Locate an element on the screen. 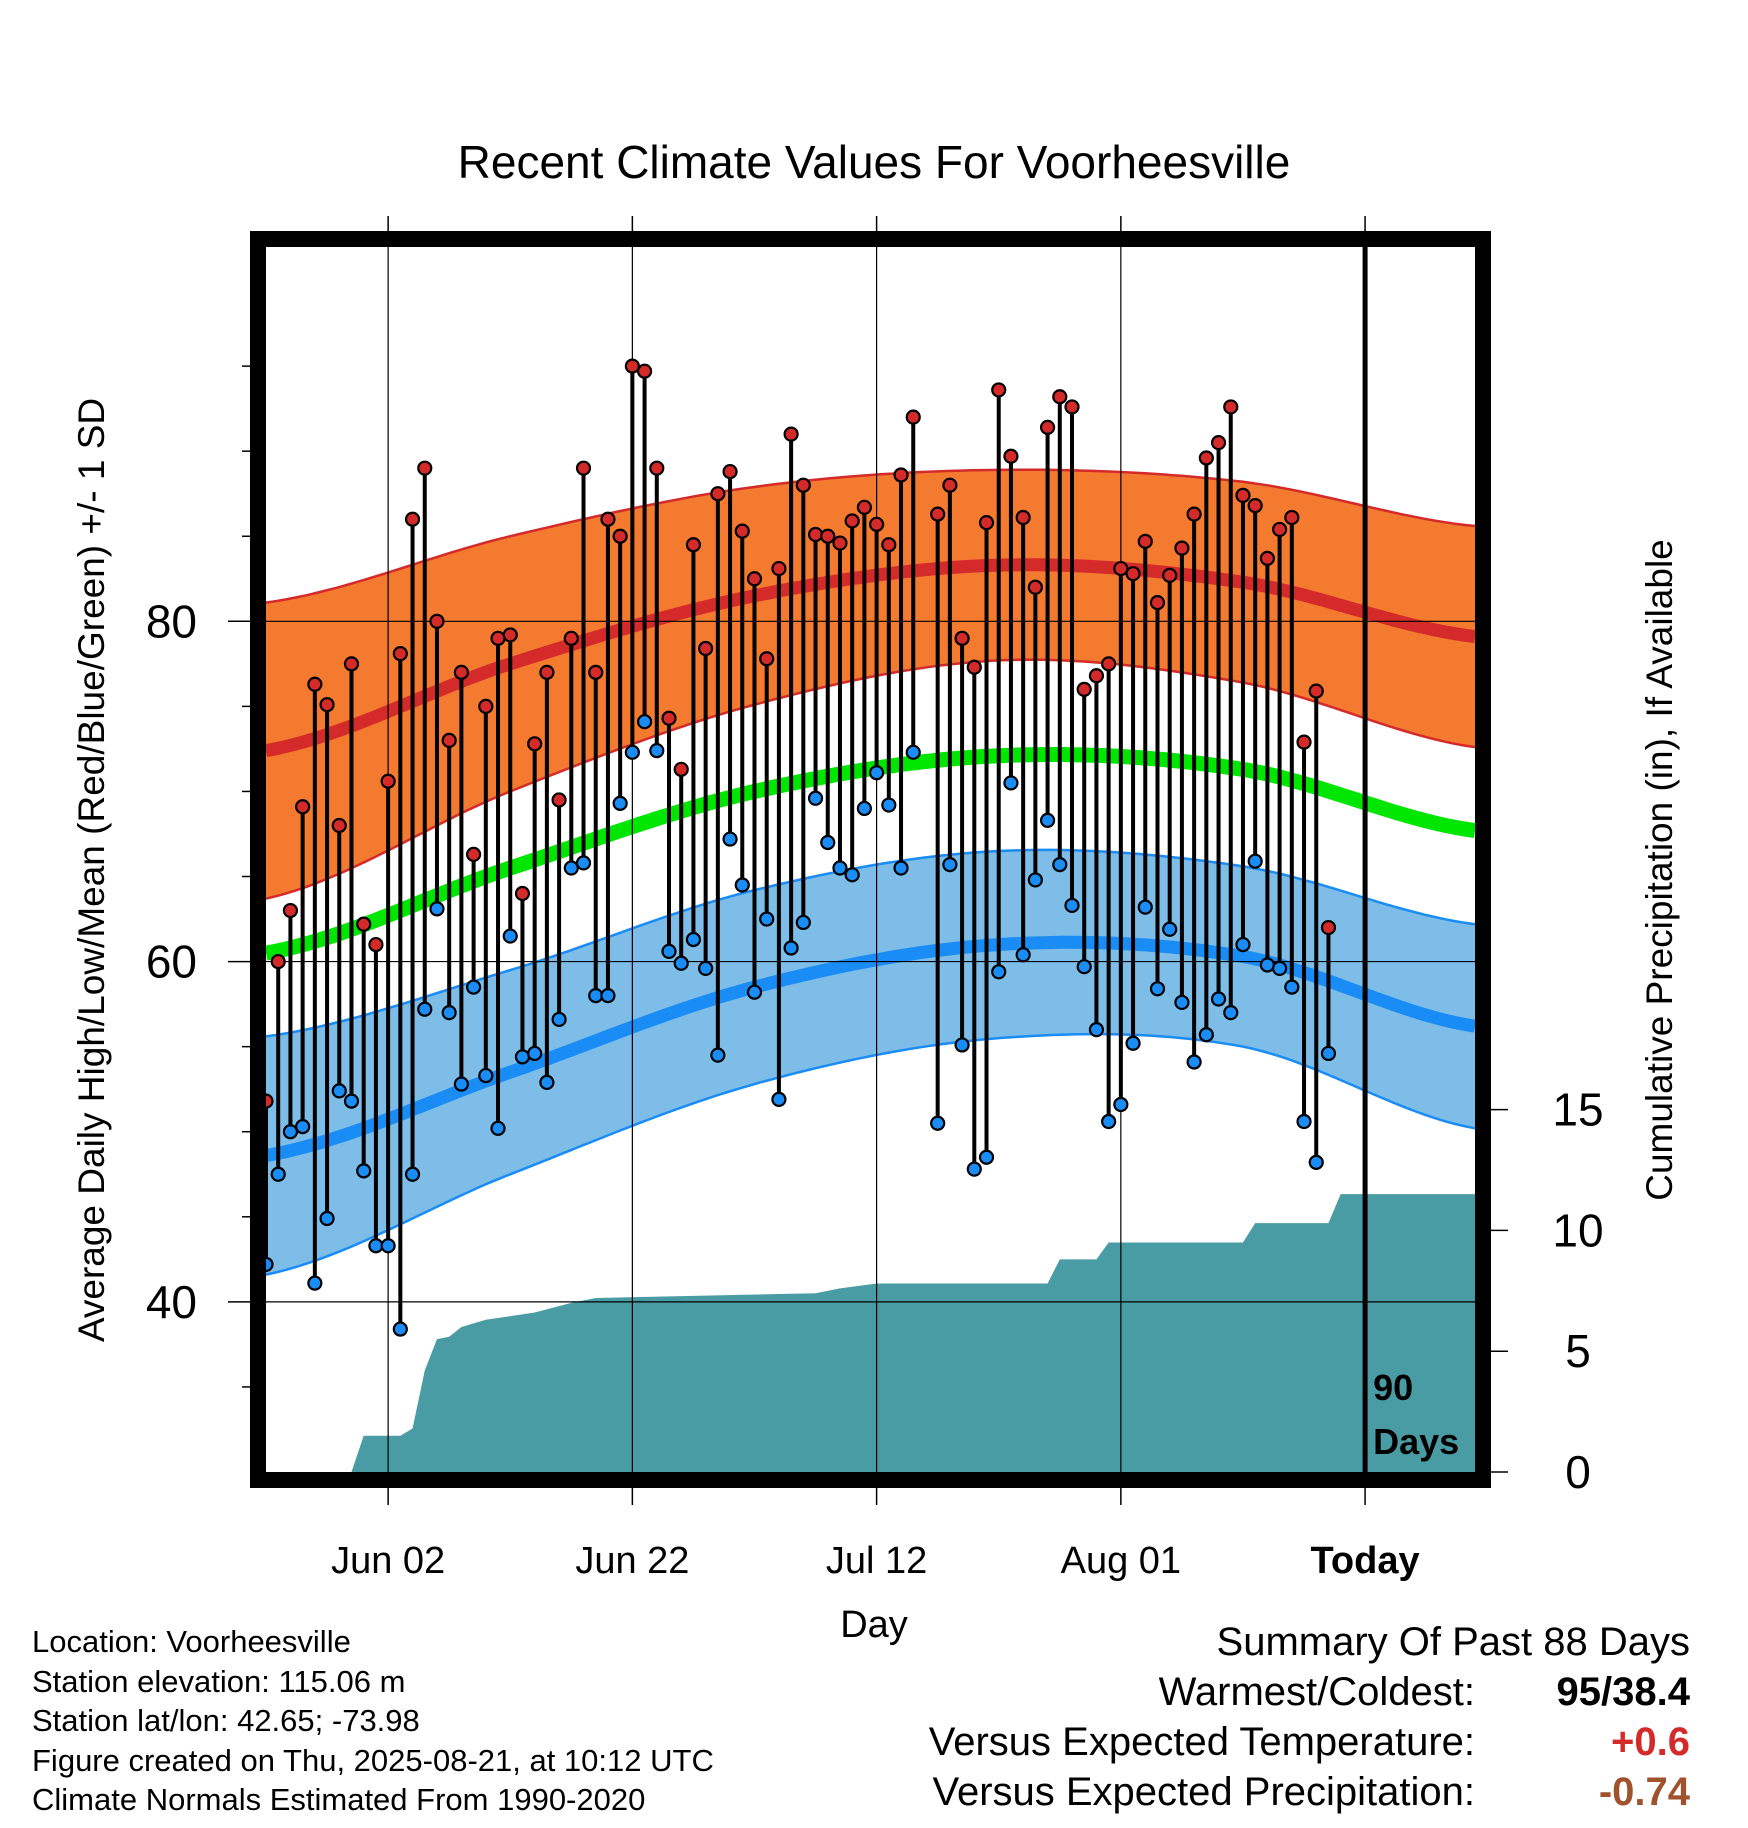 The width and height of the screenshot is (1748, 1828). temp-anomaly-value: +0.6 is located at coordinates (1650, 1742).